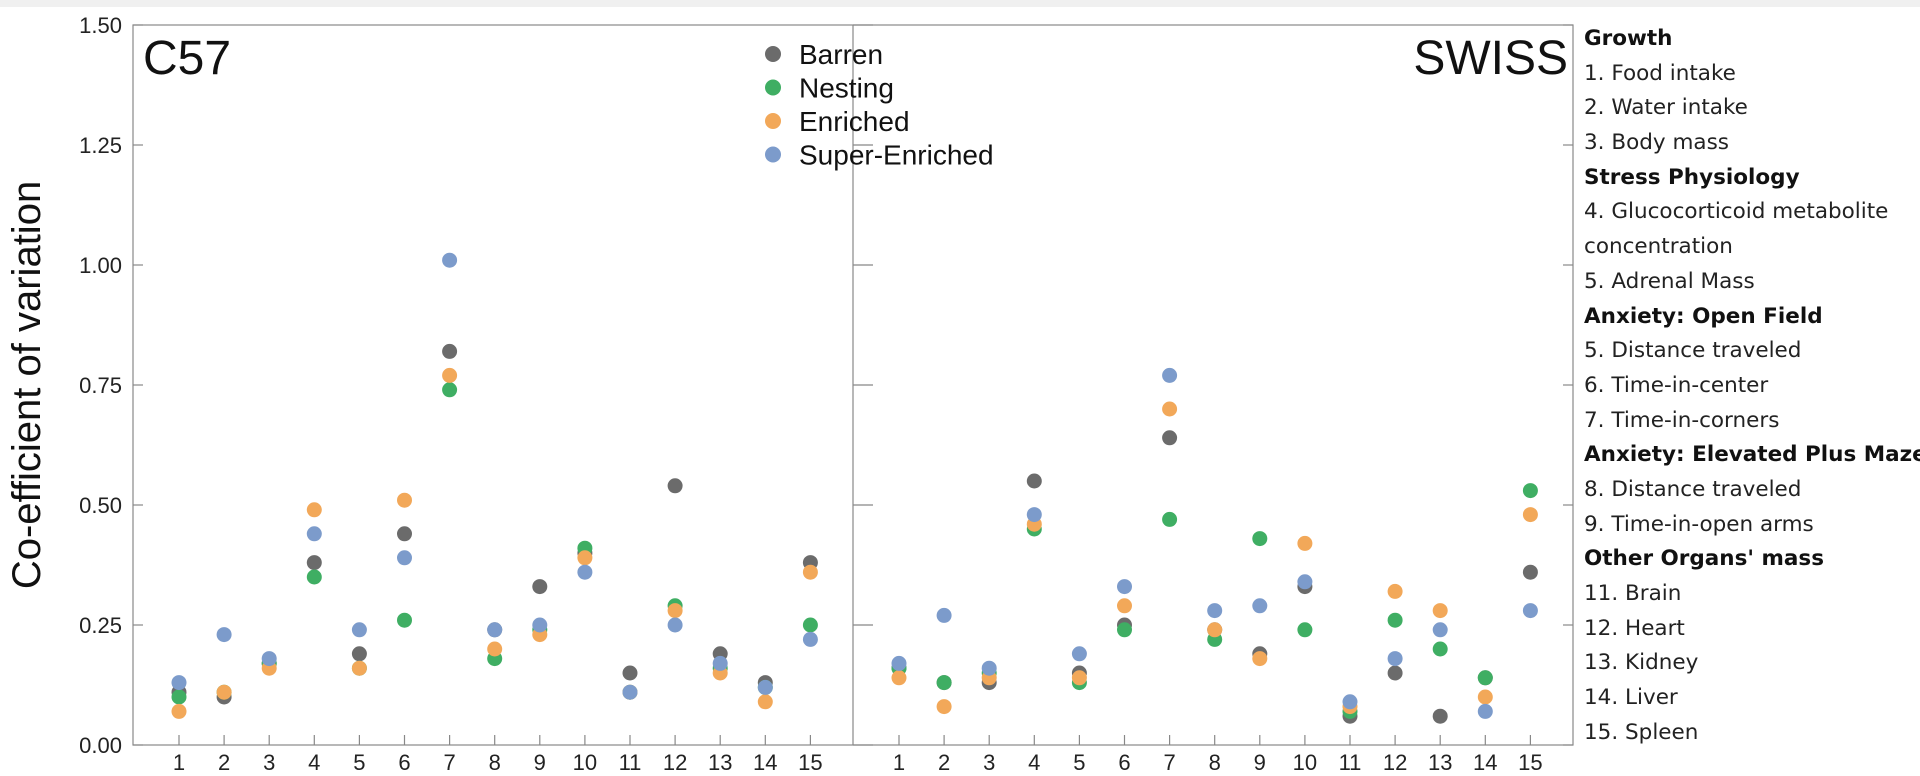 The height and width of the screenshot is (776, 1920). What do you see at coordinates (100, 265) in the screenshot?
I see `y-tick-label: 1.00` at bounding box center [100, 265].